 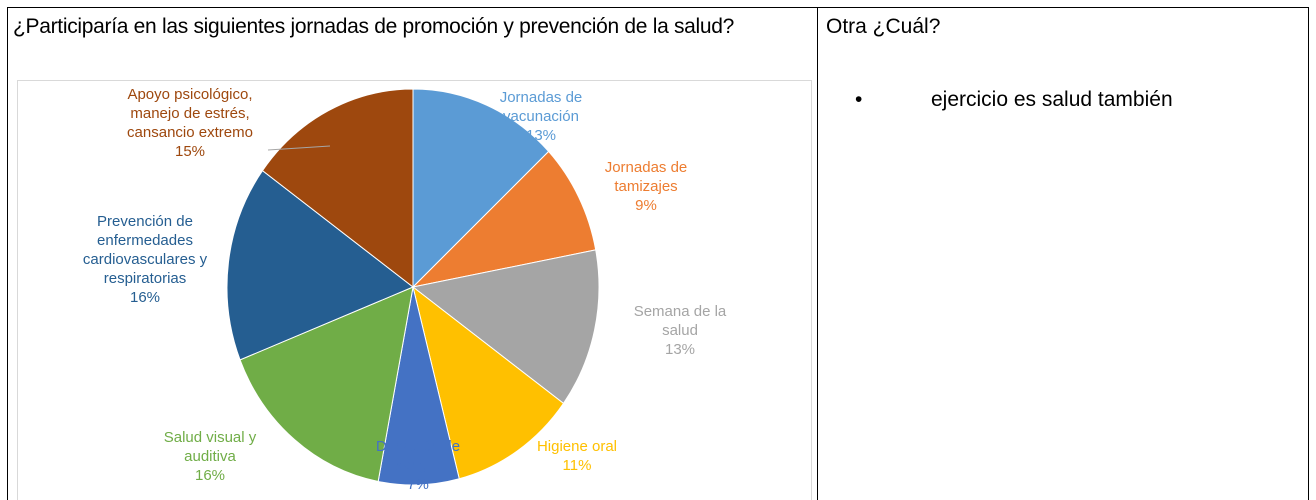 I want to click on item-text: ejercicio es salud también, so click(x=1052, y=99).